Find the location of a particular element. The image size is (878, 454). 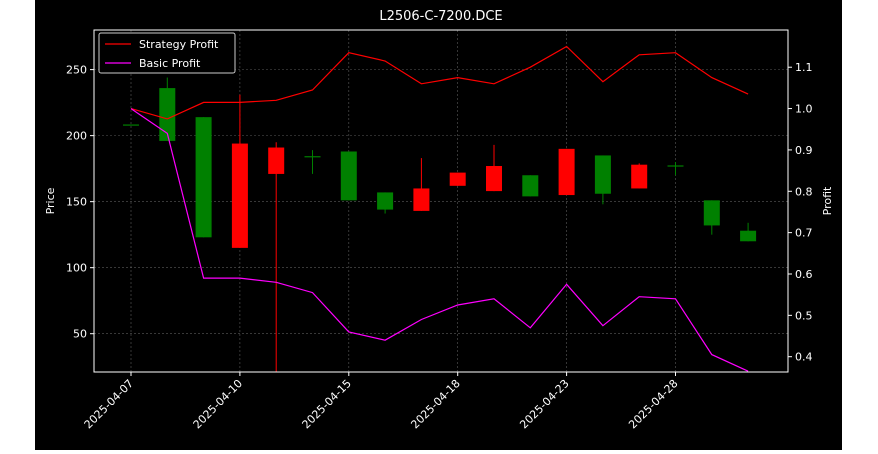

legend-label-basic: Basic Profit is located at coordinates (170, 63).